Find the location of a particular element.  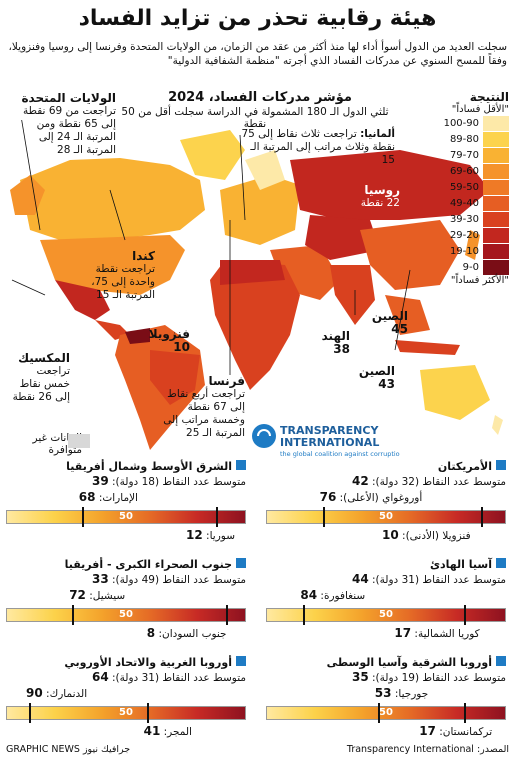

venezuela-shape is located at coordinates (137, 336).